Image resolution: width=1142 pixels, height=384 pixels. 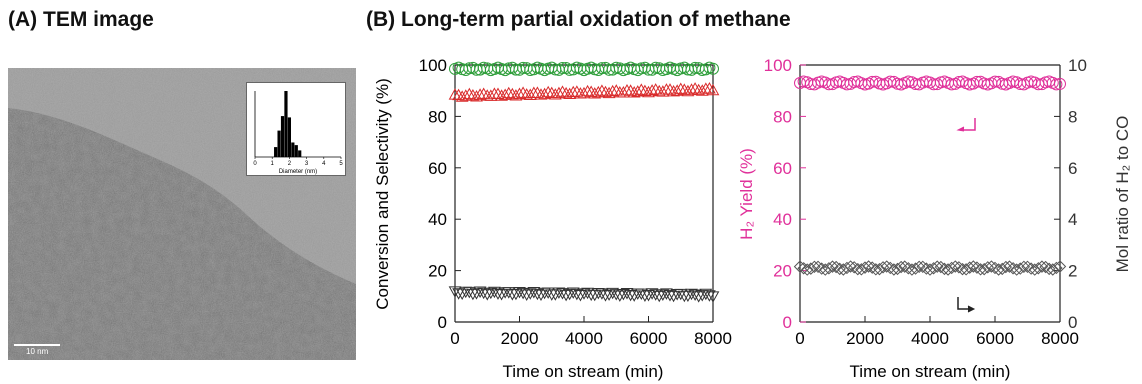 I want to click on left-y-tick-label: 60, so click(x=437, y=168).